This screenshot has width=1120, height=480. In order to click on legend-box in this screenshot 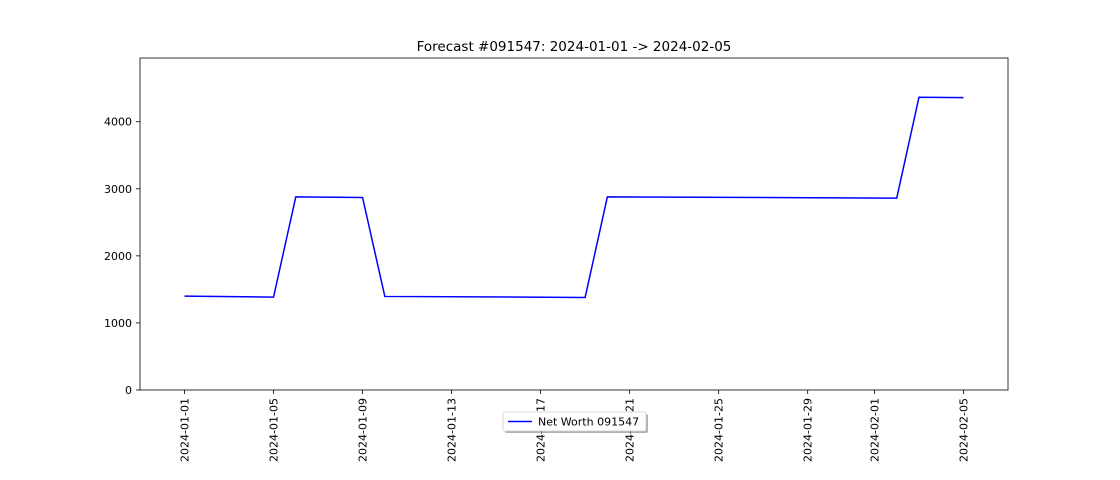, I will do `click(574, 421)`.